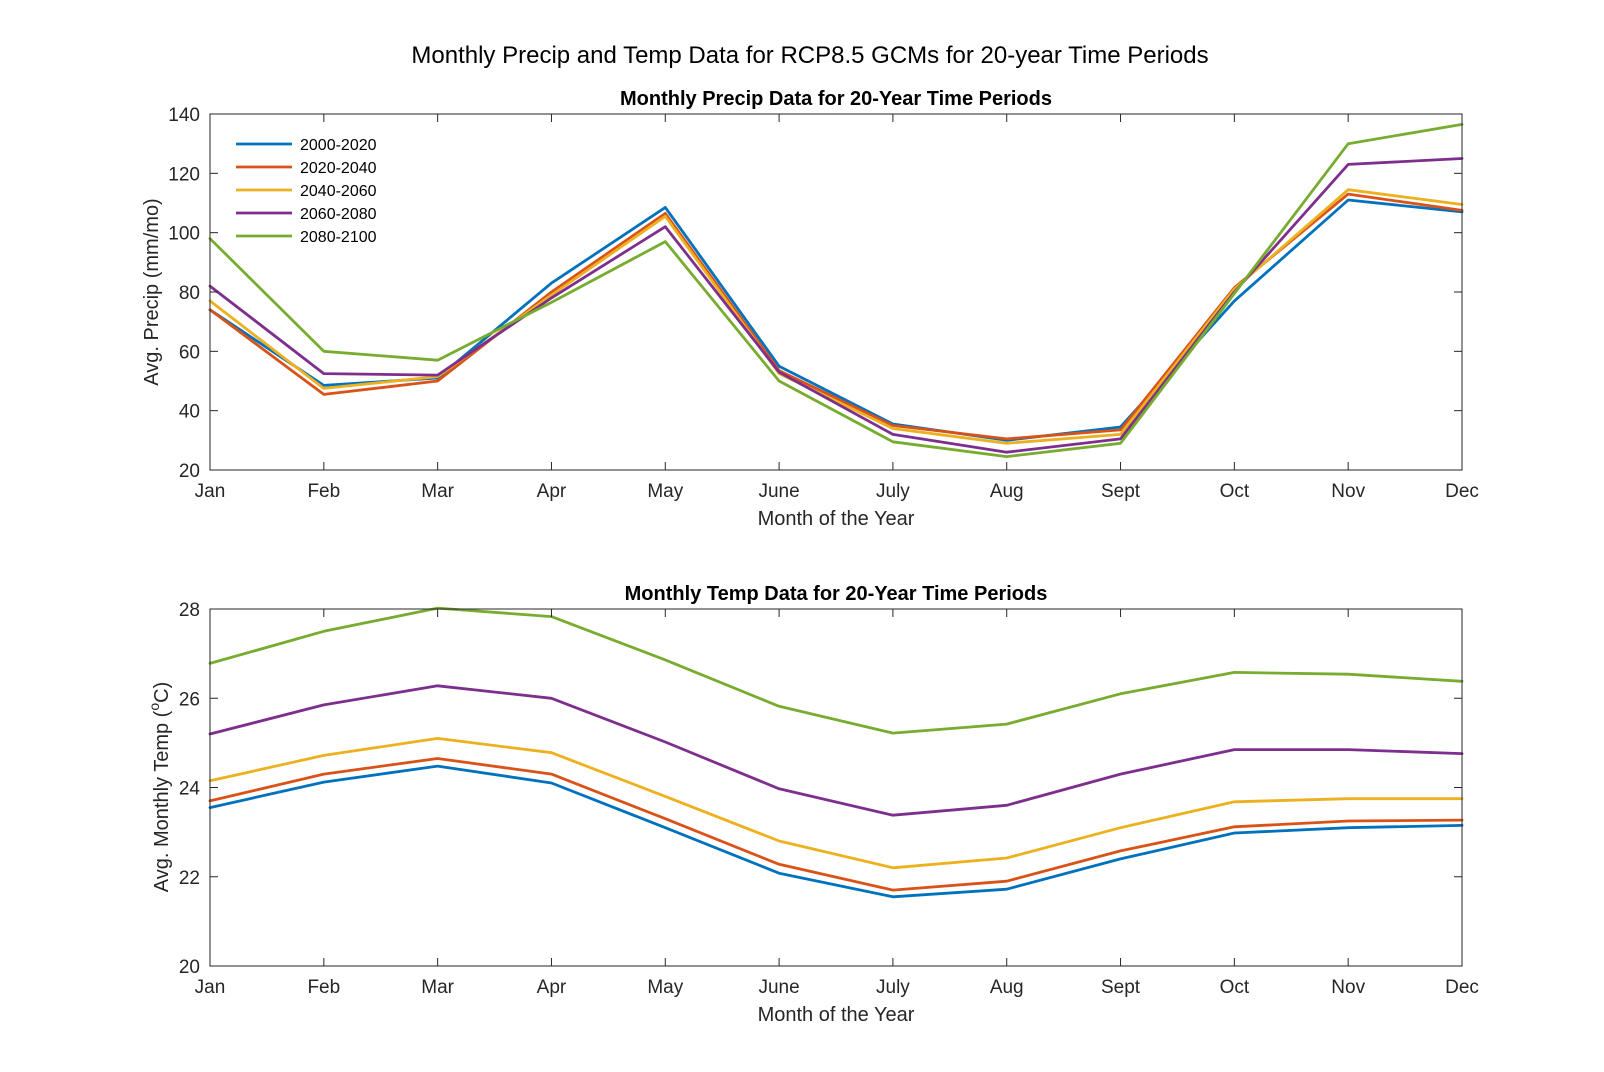  I want to click on precip-x-tick-label: July, so click(893, 491).